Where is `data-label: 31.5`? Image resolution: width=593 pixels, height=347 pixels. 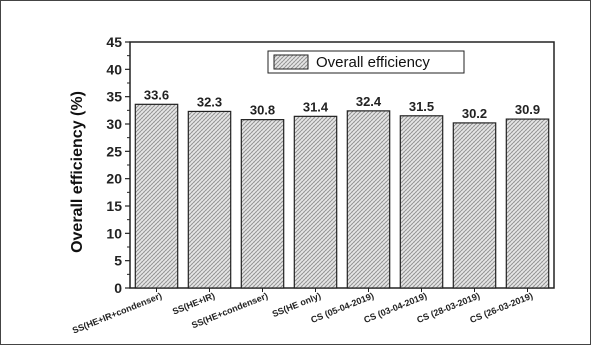 data-label: 31.5 is located at coordinates (421, 106).